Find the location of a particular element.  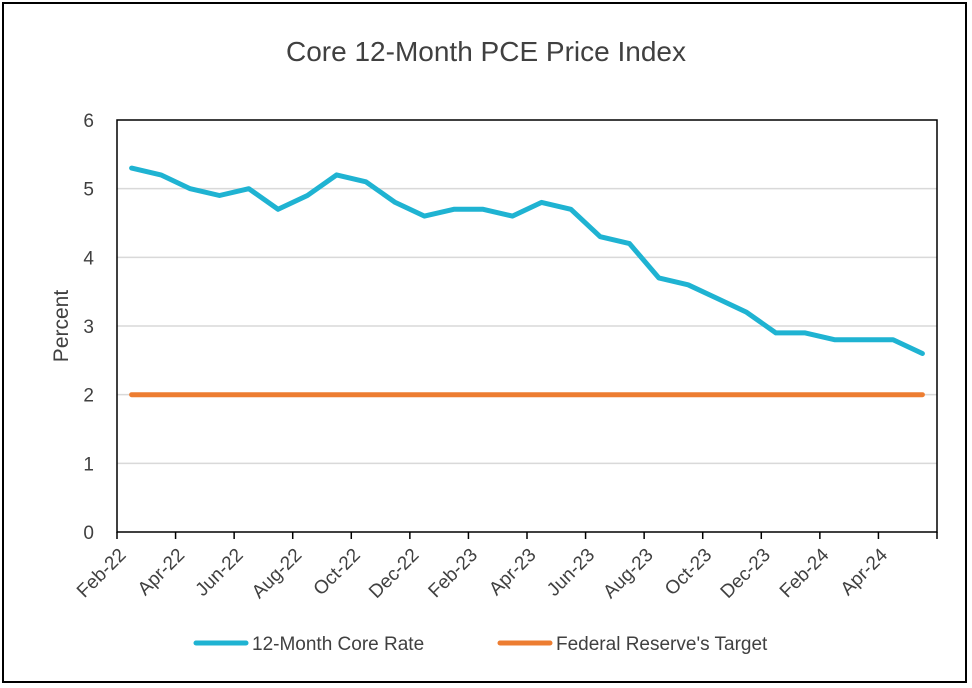

x-tick-label: Aug-22 is located at coordinates (277, 574).